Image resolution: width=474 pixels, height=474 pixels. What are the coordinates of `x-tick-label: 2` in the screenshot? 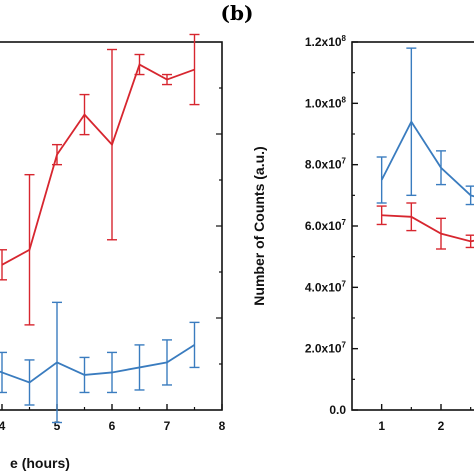 It's located at (441, 426).